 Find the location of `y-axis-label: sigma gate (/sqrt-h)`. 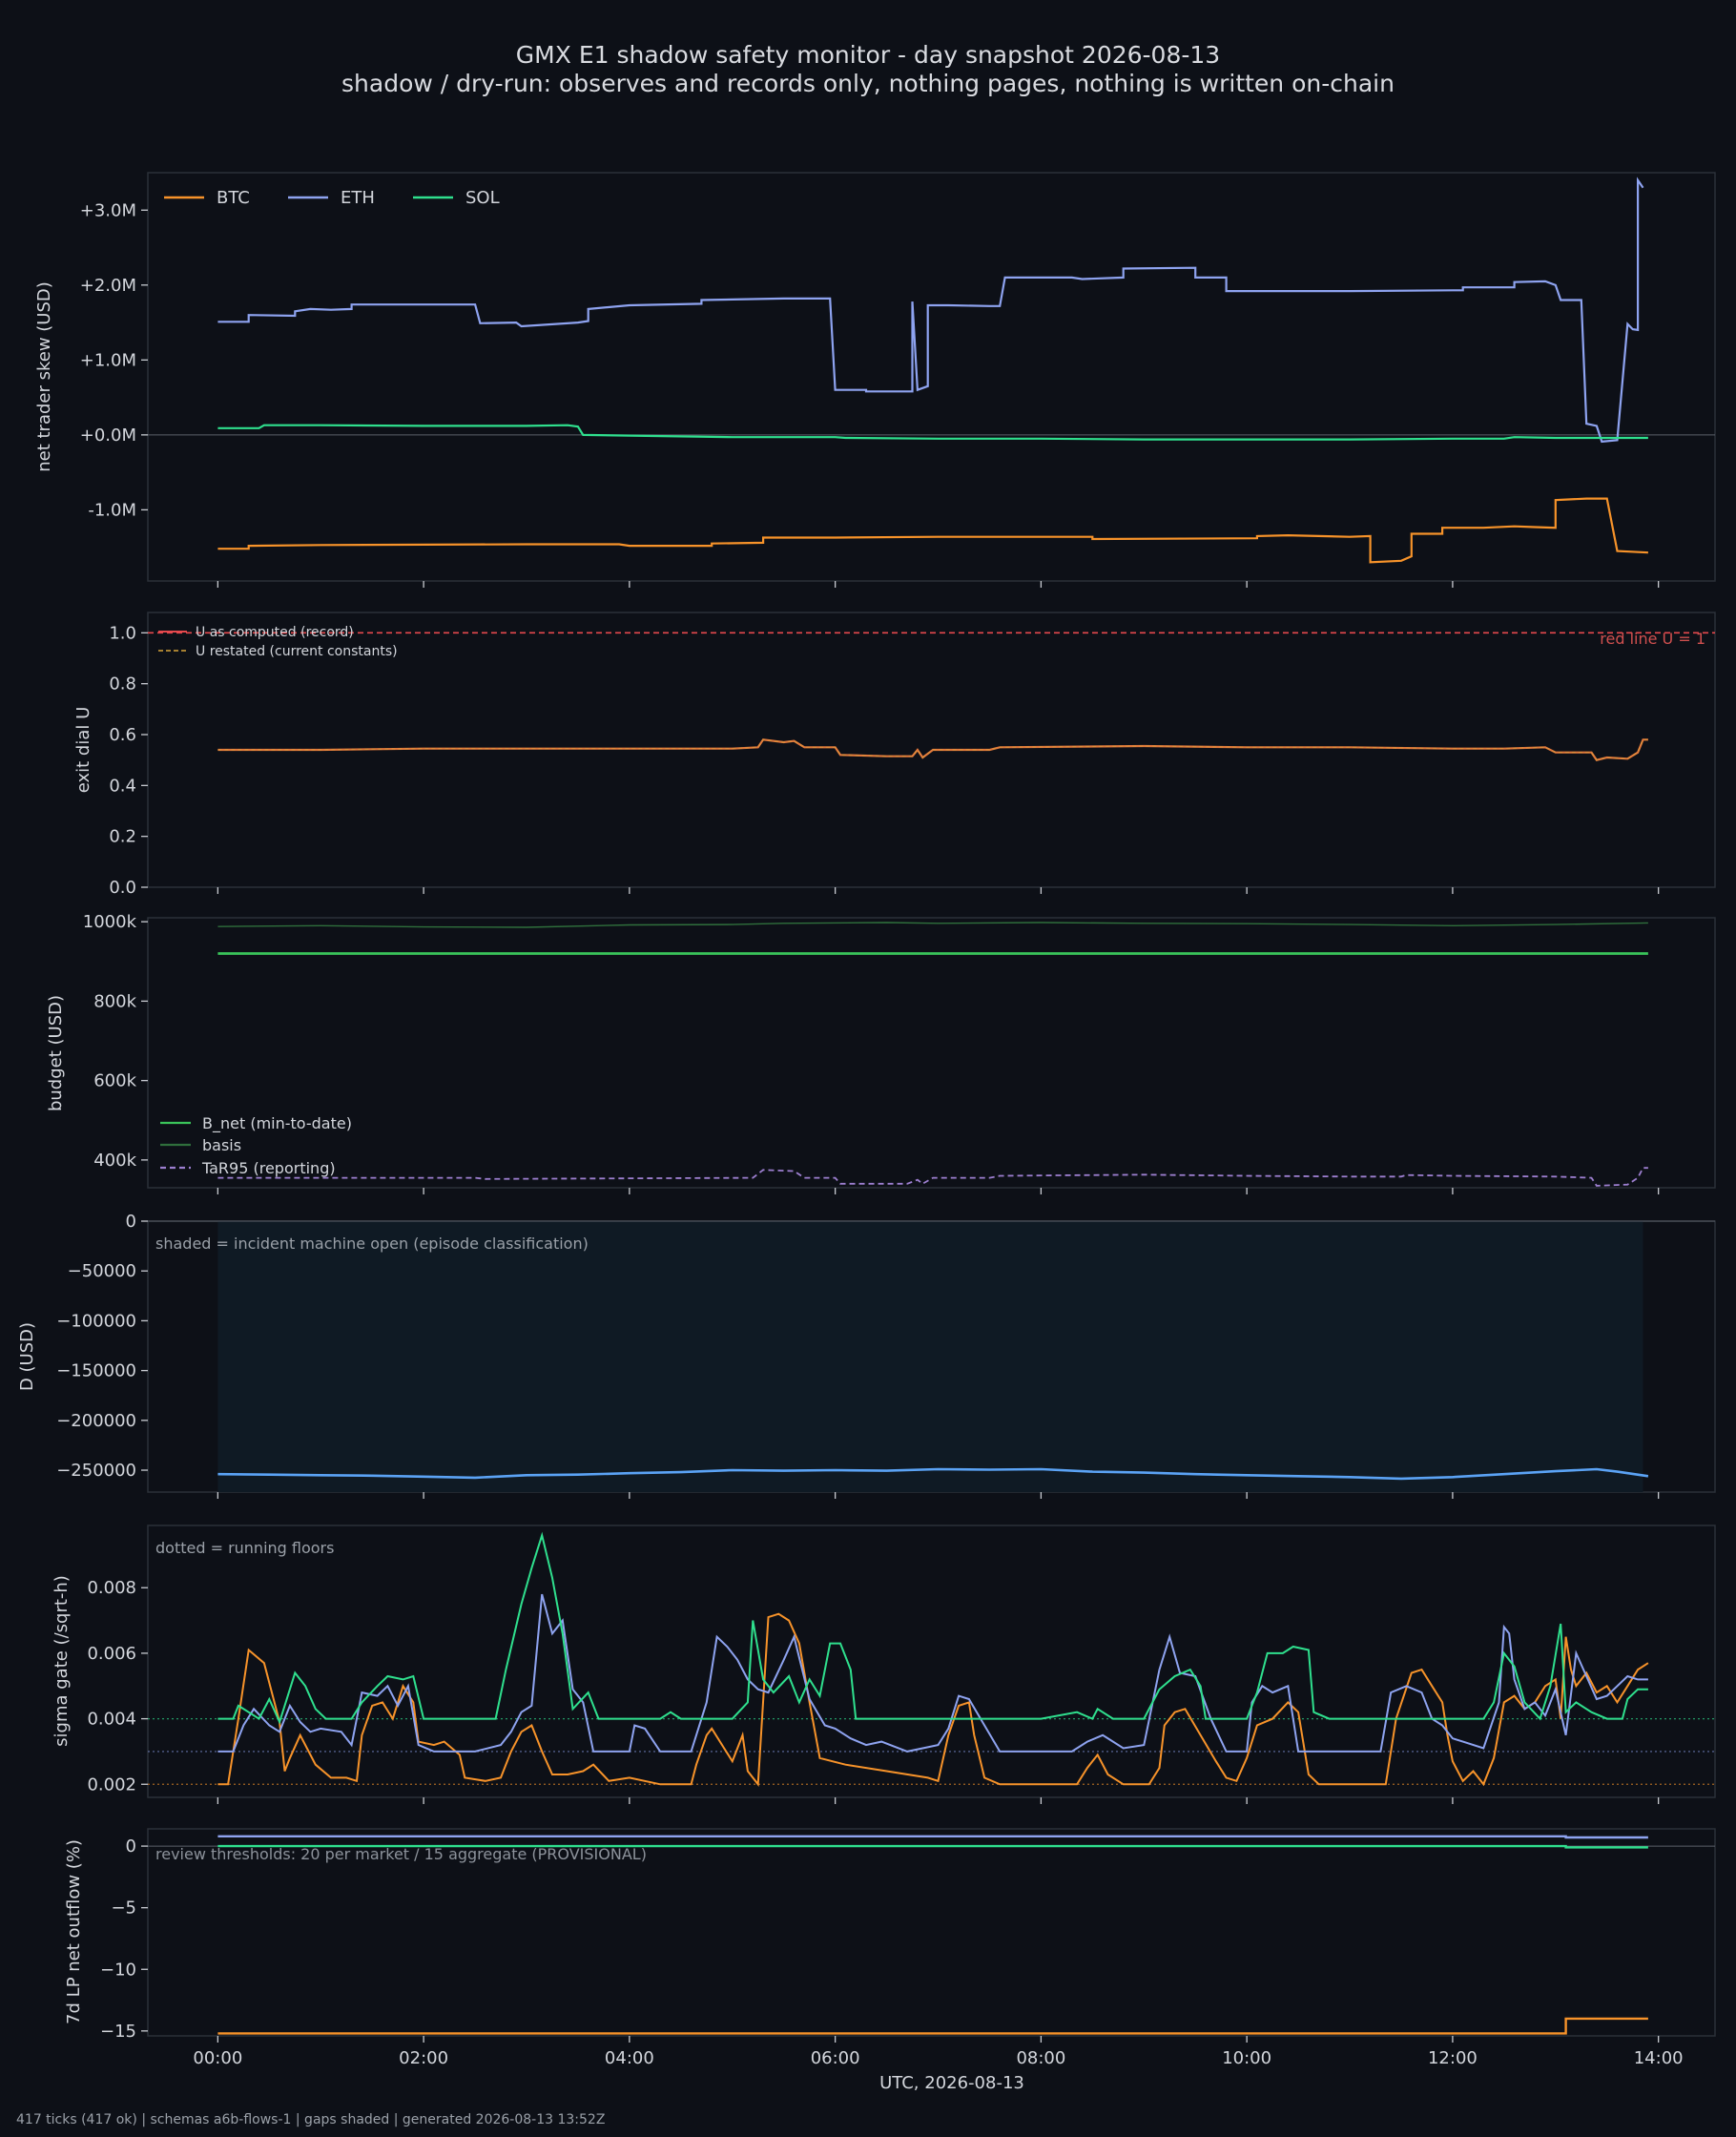

y-axis-label: sigma gate (/sqrt-h) is located at coordinates (62, 1661).